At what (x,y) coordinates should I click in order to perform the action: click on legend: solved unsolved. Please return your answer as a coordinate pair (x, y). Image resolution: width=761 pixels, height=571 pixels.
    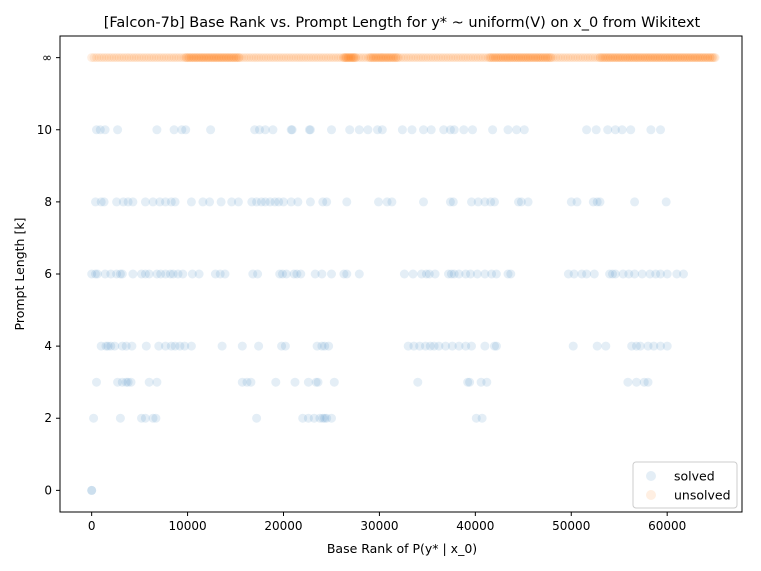
    Looking at the image, I should click on (685, 485).